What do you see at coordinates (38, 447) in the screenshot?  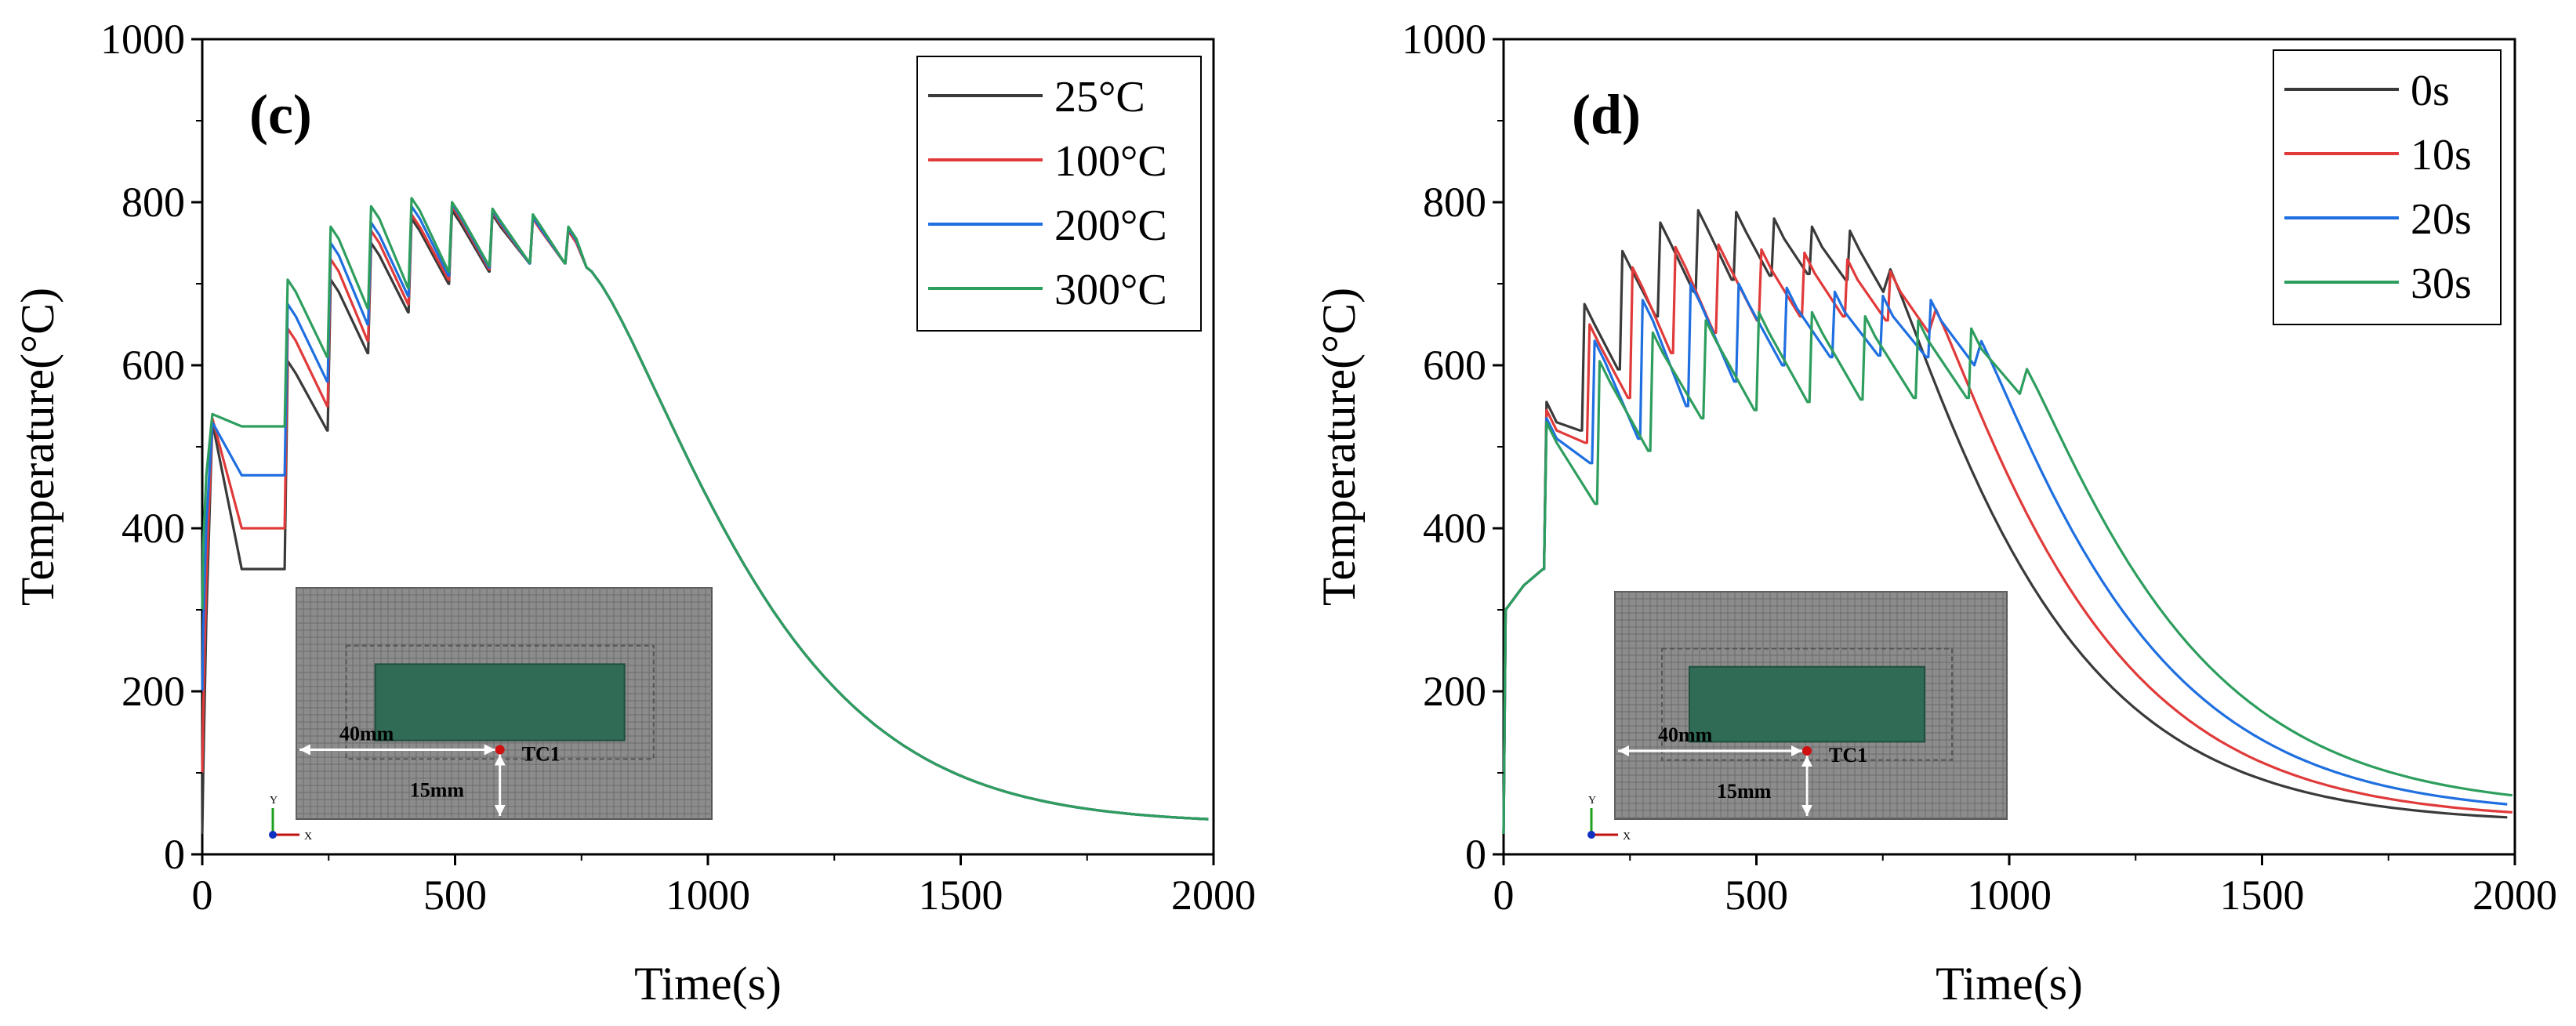 I see `y-axis-title-c: Temperature(°C)` at bounding box center [38, 447].